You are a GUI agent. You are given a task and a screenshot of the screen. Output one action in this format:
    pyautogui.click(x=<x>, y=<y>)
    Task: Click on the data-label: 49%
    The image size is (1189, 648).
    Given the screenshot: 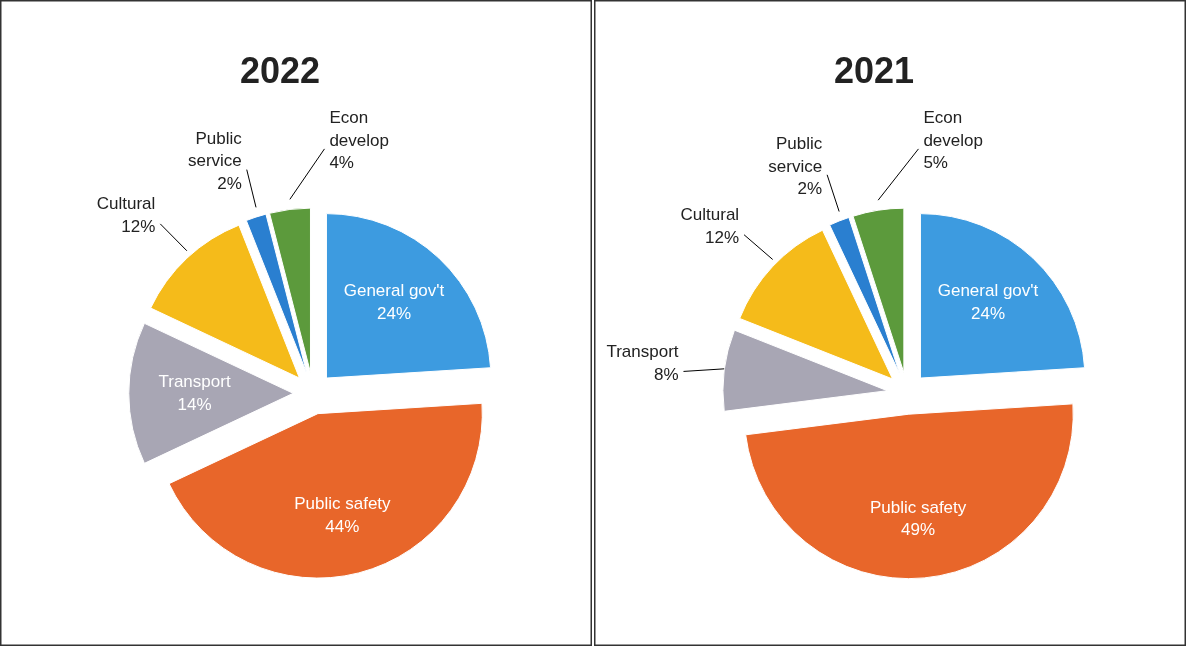 What is the action you would take?
    pyautogui.click(x=918, y=530)
    